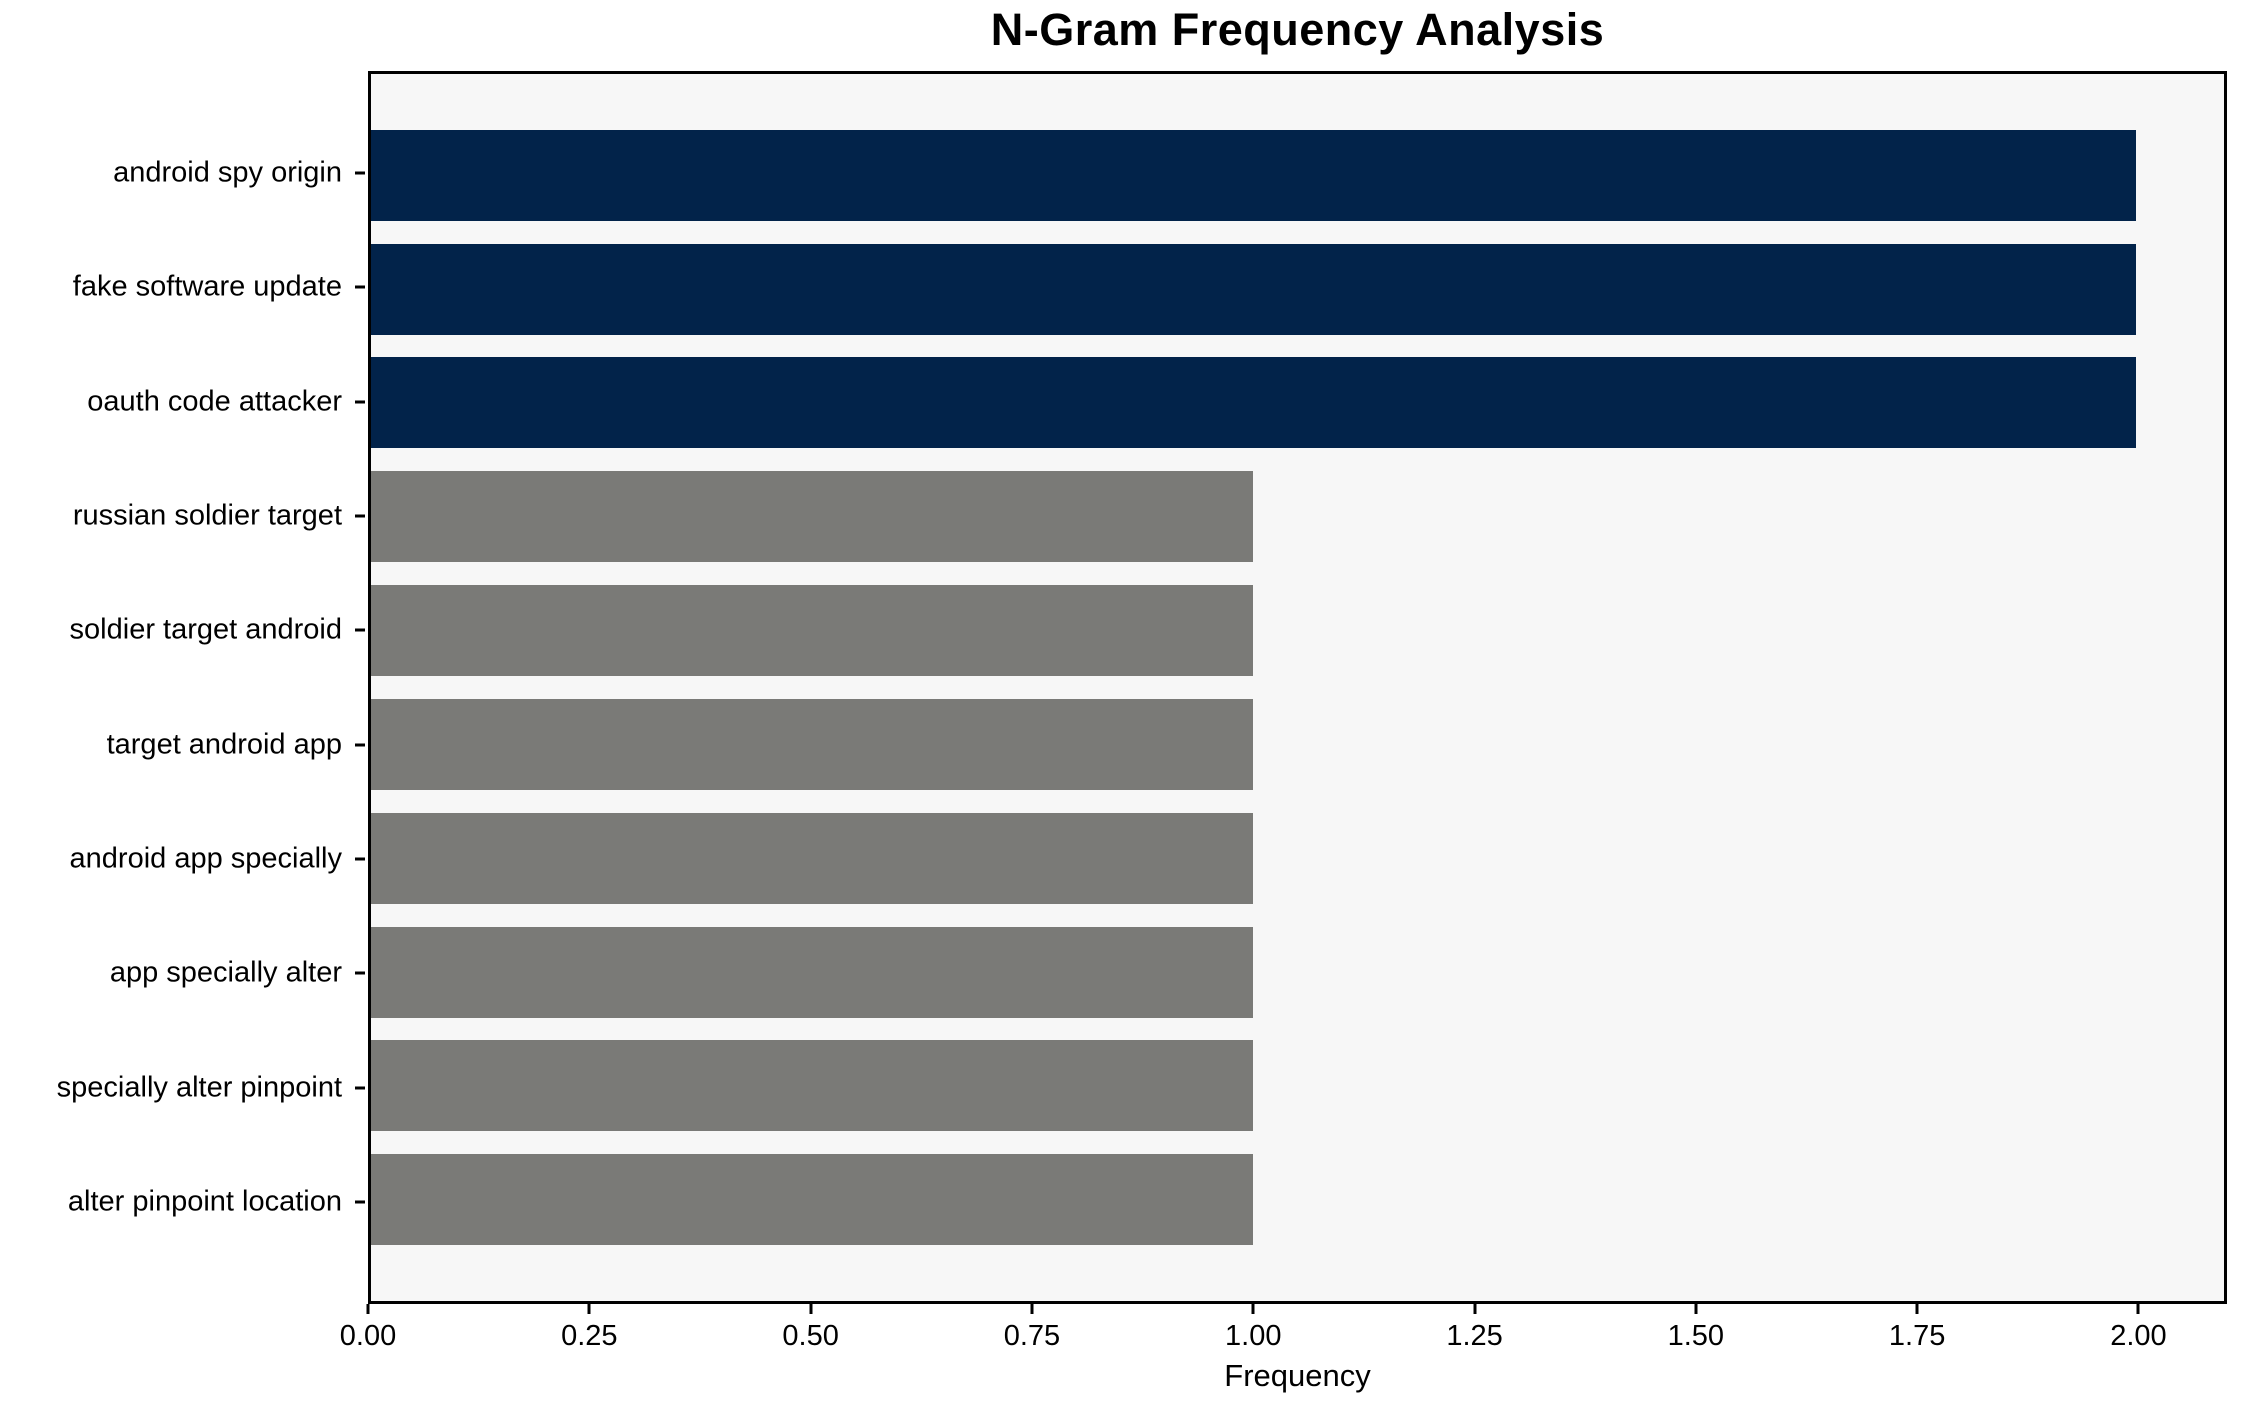 The height and width of the screenshot is (1414, 2247). Describe the element at coordinates (205, 858) in the screenshot. I see `y-tick-label: android app specially` at that location.